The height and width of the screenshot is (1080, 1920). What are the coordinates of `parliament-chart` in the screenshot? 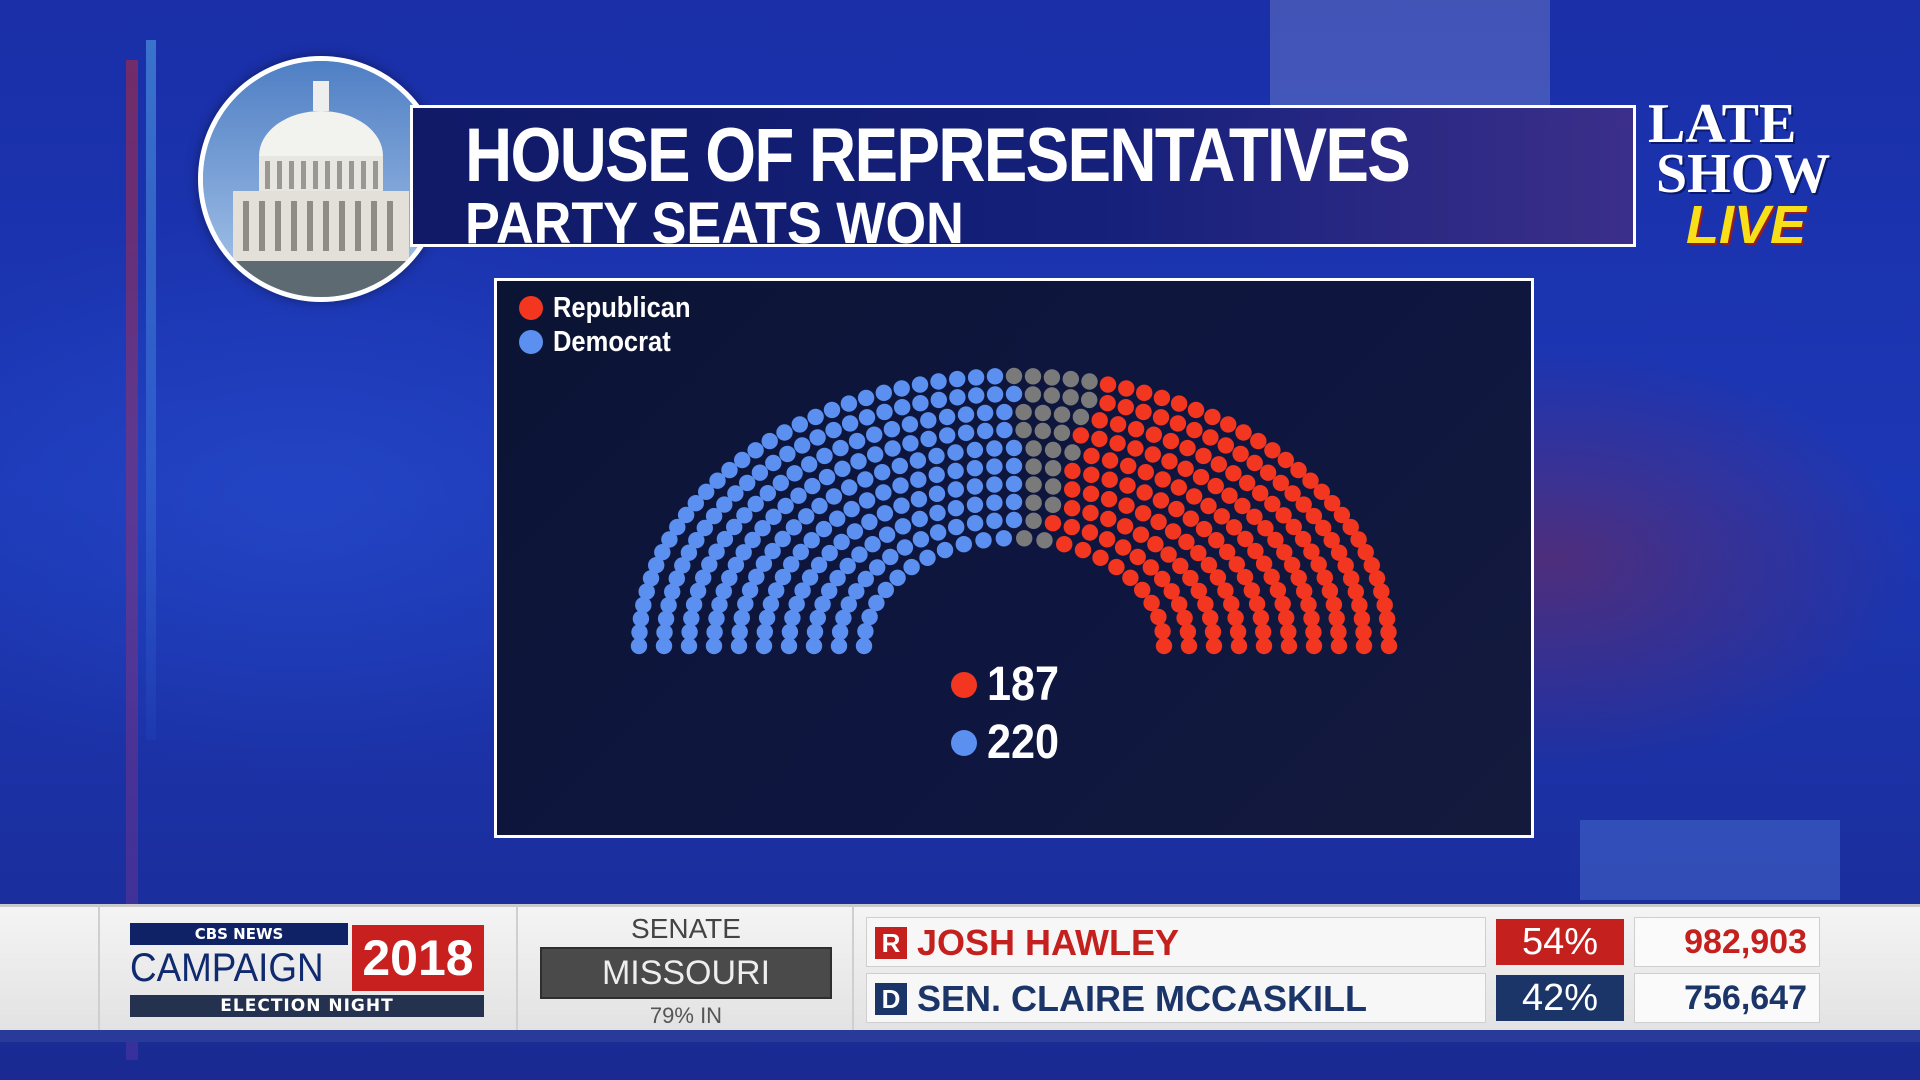 It's located at (1014, 511).